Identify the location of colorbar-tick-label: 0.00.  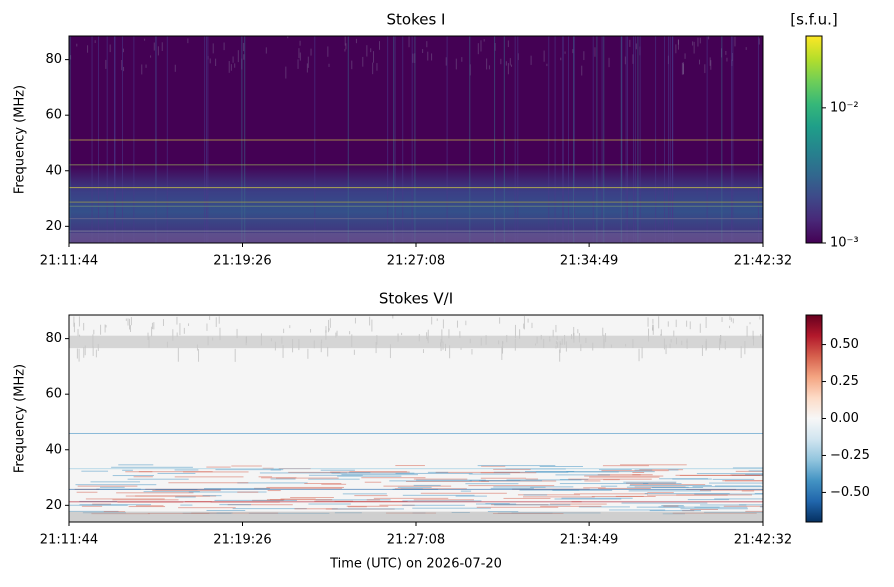
(844, 418).